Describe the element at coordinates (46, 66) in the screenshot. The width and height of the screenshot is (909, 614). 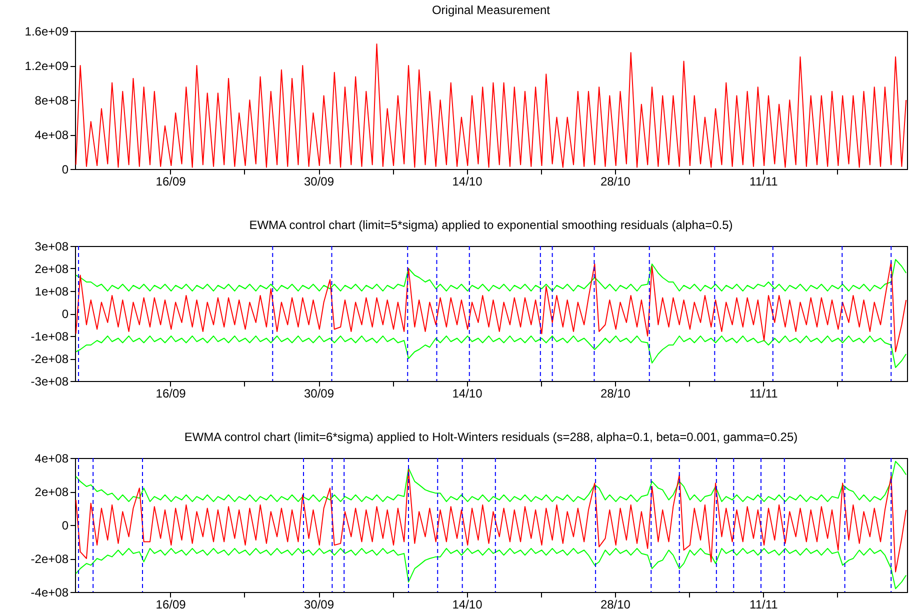
I see `y-tick-label: 1.2e+09` at that location.